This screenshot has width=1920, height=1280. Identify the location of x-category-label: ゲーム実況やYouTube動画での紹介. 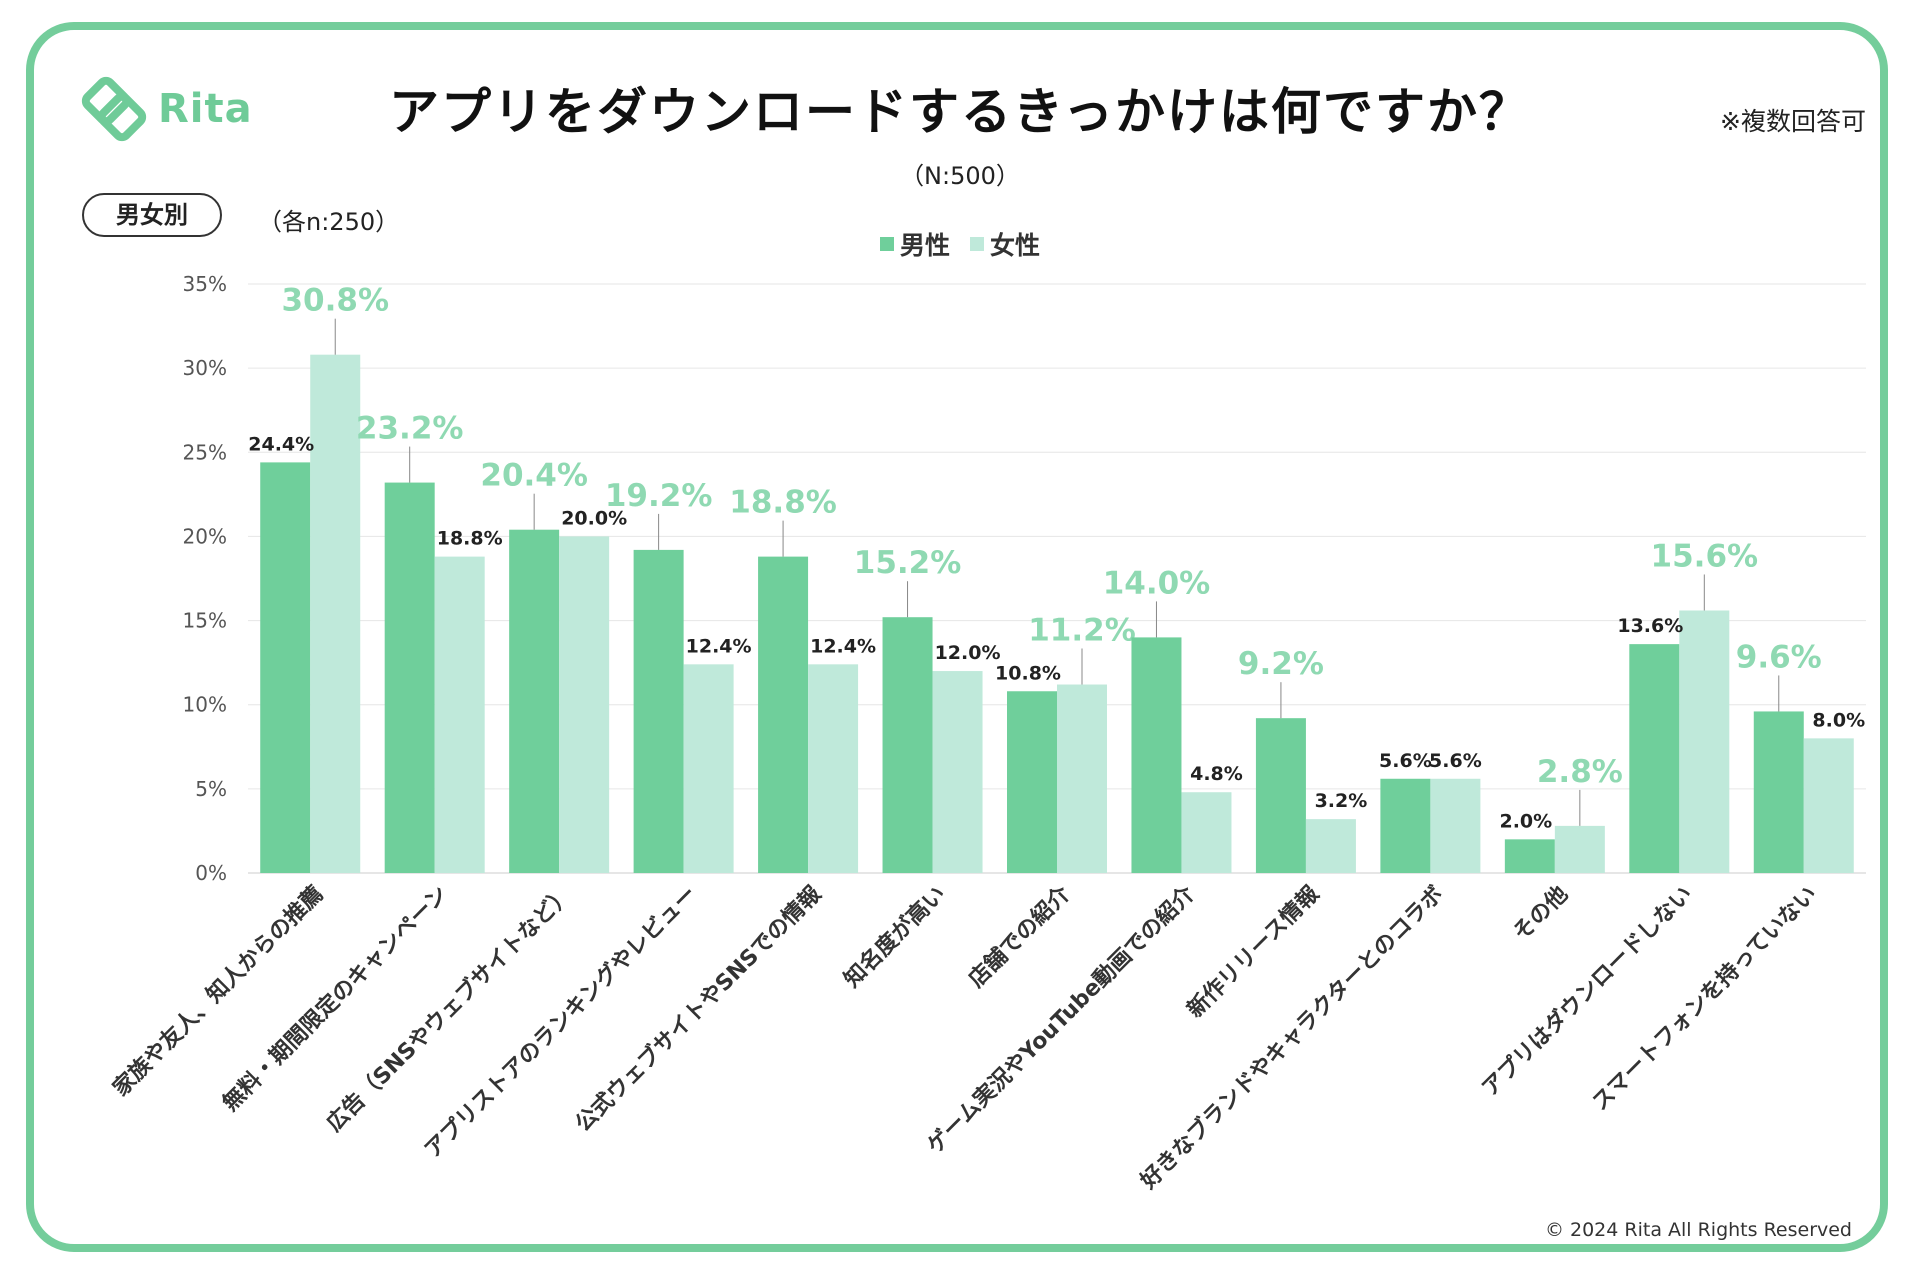
(1061, 1019).